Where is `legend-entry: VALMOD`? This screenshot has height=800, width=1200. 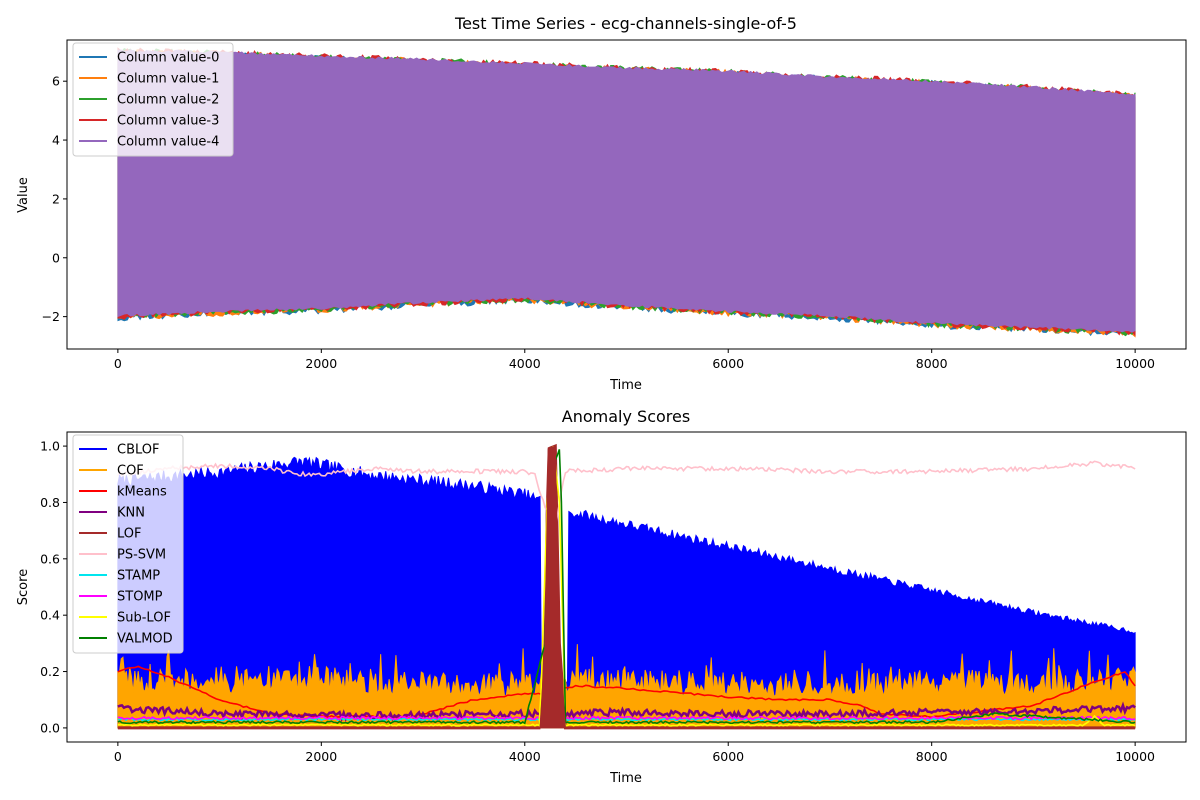 legend-entry: VALMOD is located at coordinates (145, 639).